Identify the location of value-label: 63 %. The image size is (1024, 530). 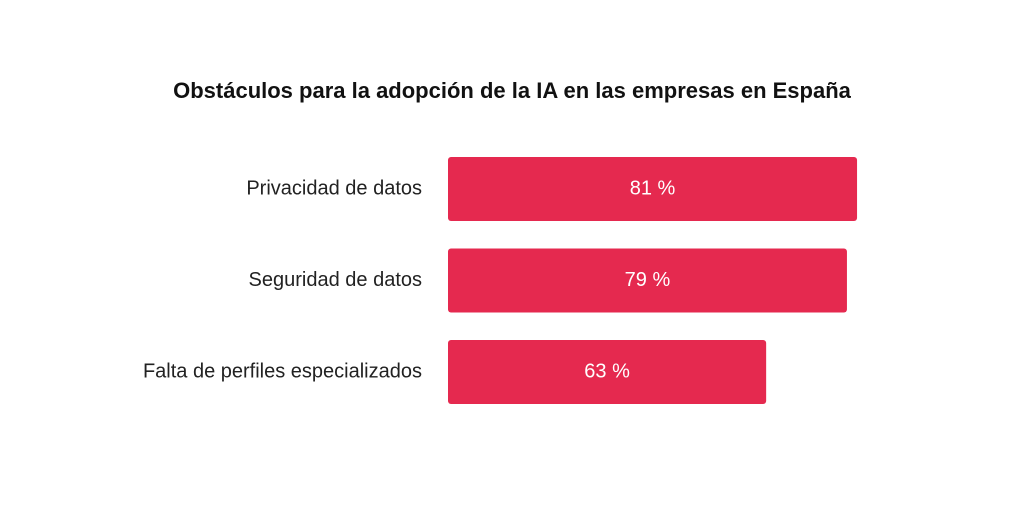
(607, 371).